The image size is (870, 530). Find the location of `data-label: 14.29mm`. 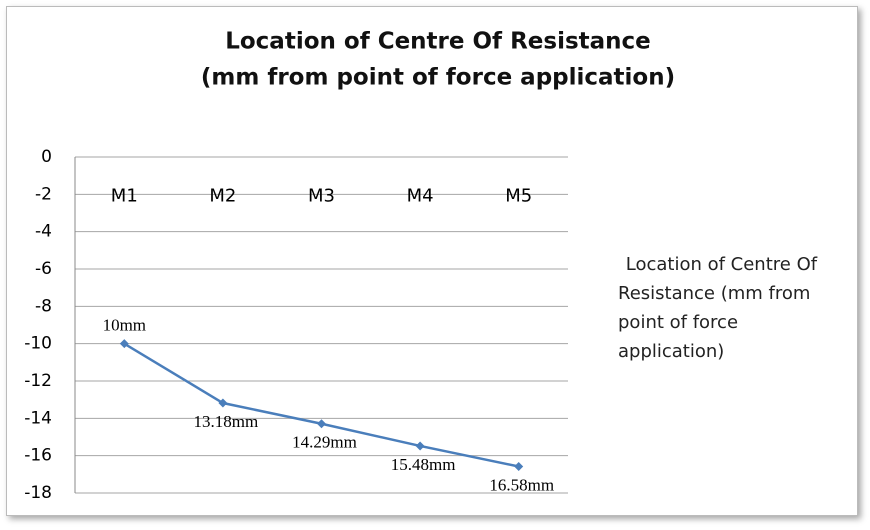

data-label: 14.29mm is located at coordinates (324, 442).